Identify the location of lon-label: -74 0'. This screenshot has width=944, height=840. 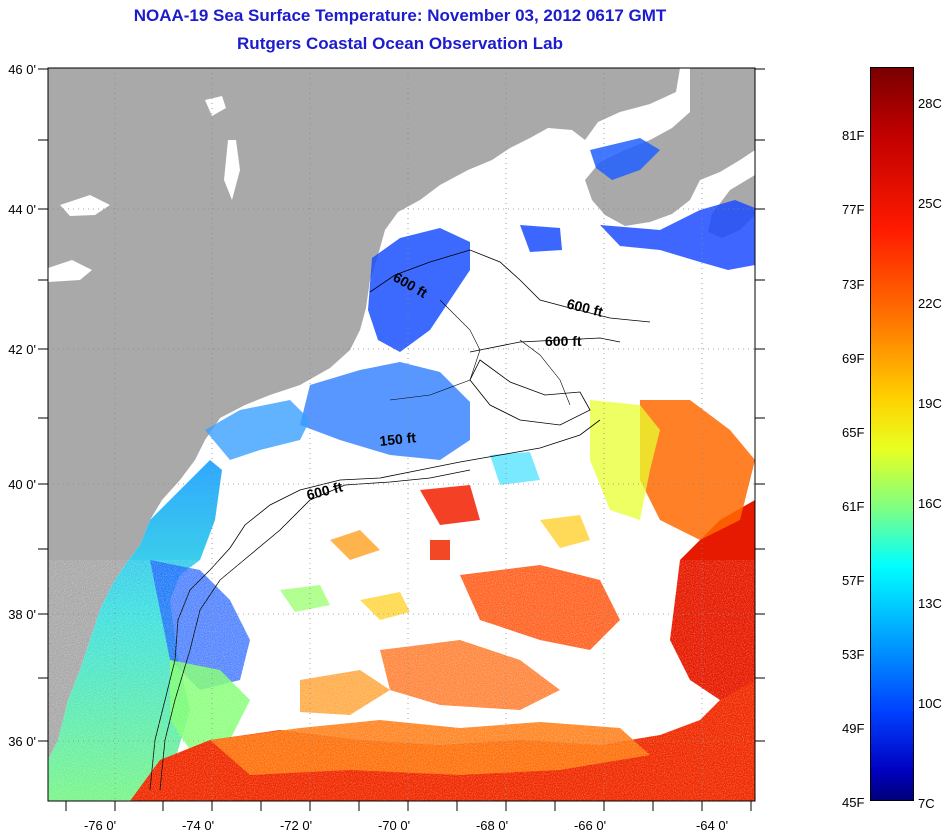
(198, 825).